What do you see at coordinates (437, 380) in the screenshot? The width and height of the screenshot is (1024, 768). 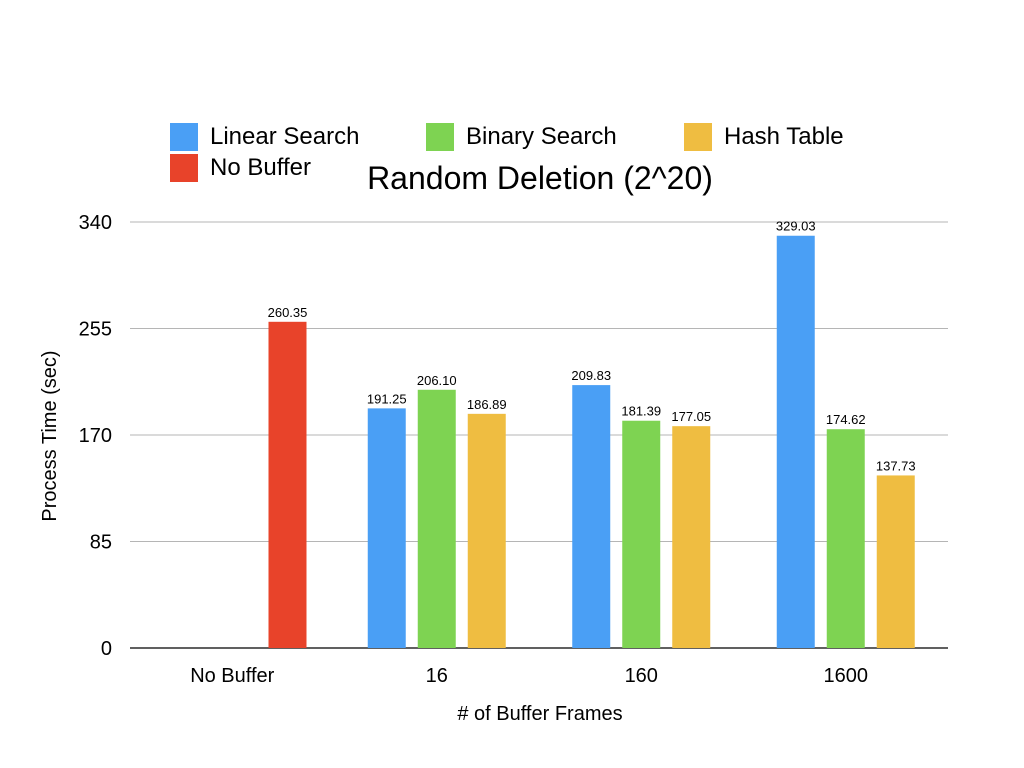 I see `data-label: 206.10` at bounding box center [437, 380].